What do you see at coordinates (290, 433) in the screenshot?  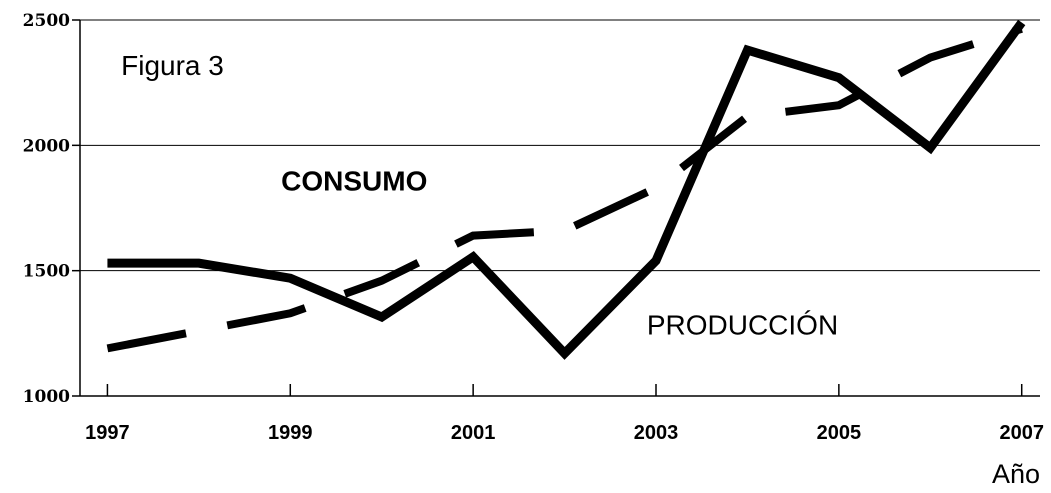 I see `x-tick-label: 1999` at bounding box center [290, 433].